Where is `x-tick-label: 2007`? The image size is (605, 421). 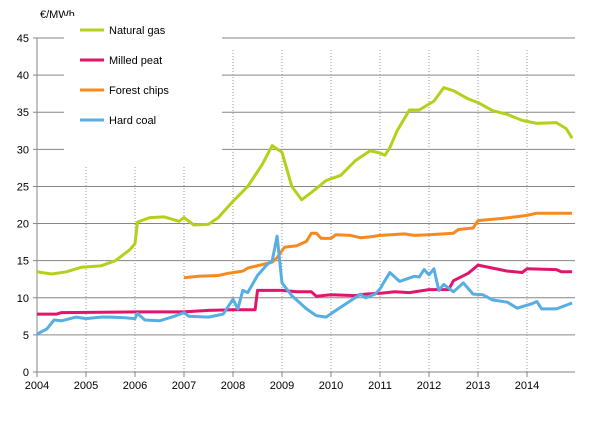
x-tick-label: 2007 is located at coordinates (184, 386).